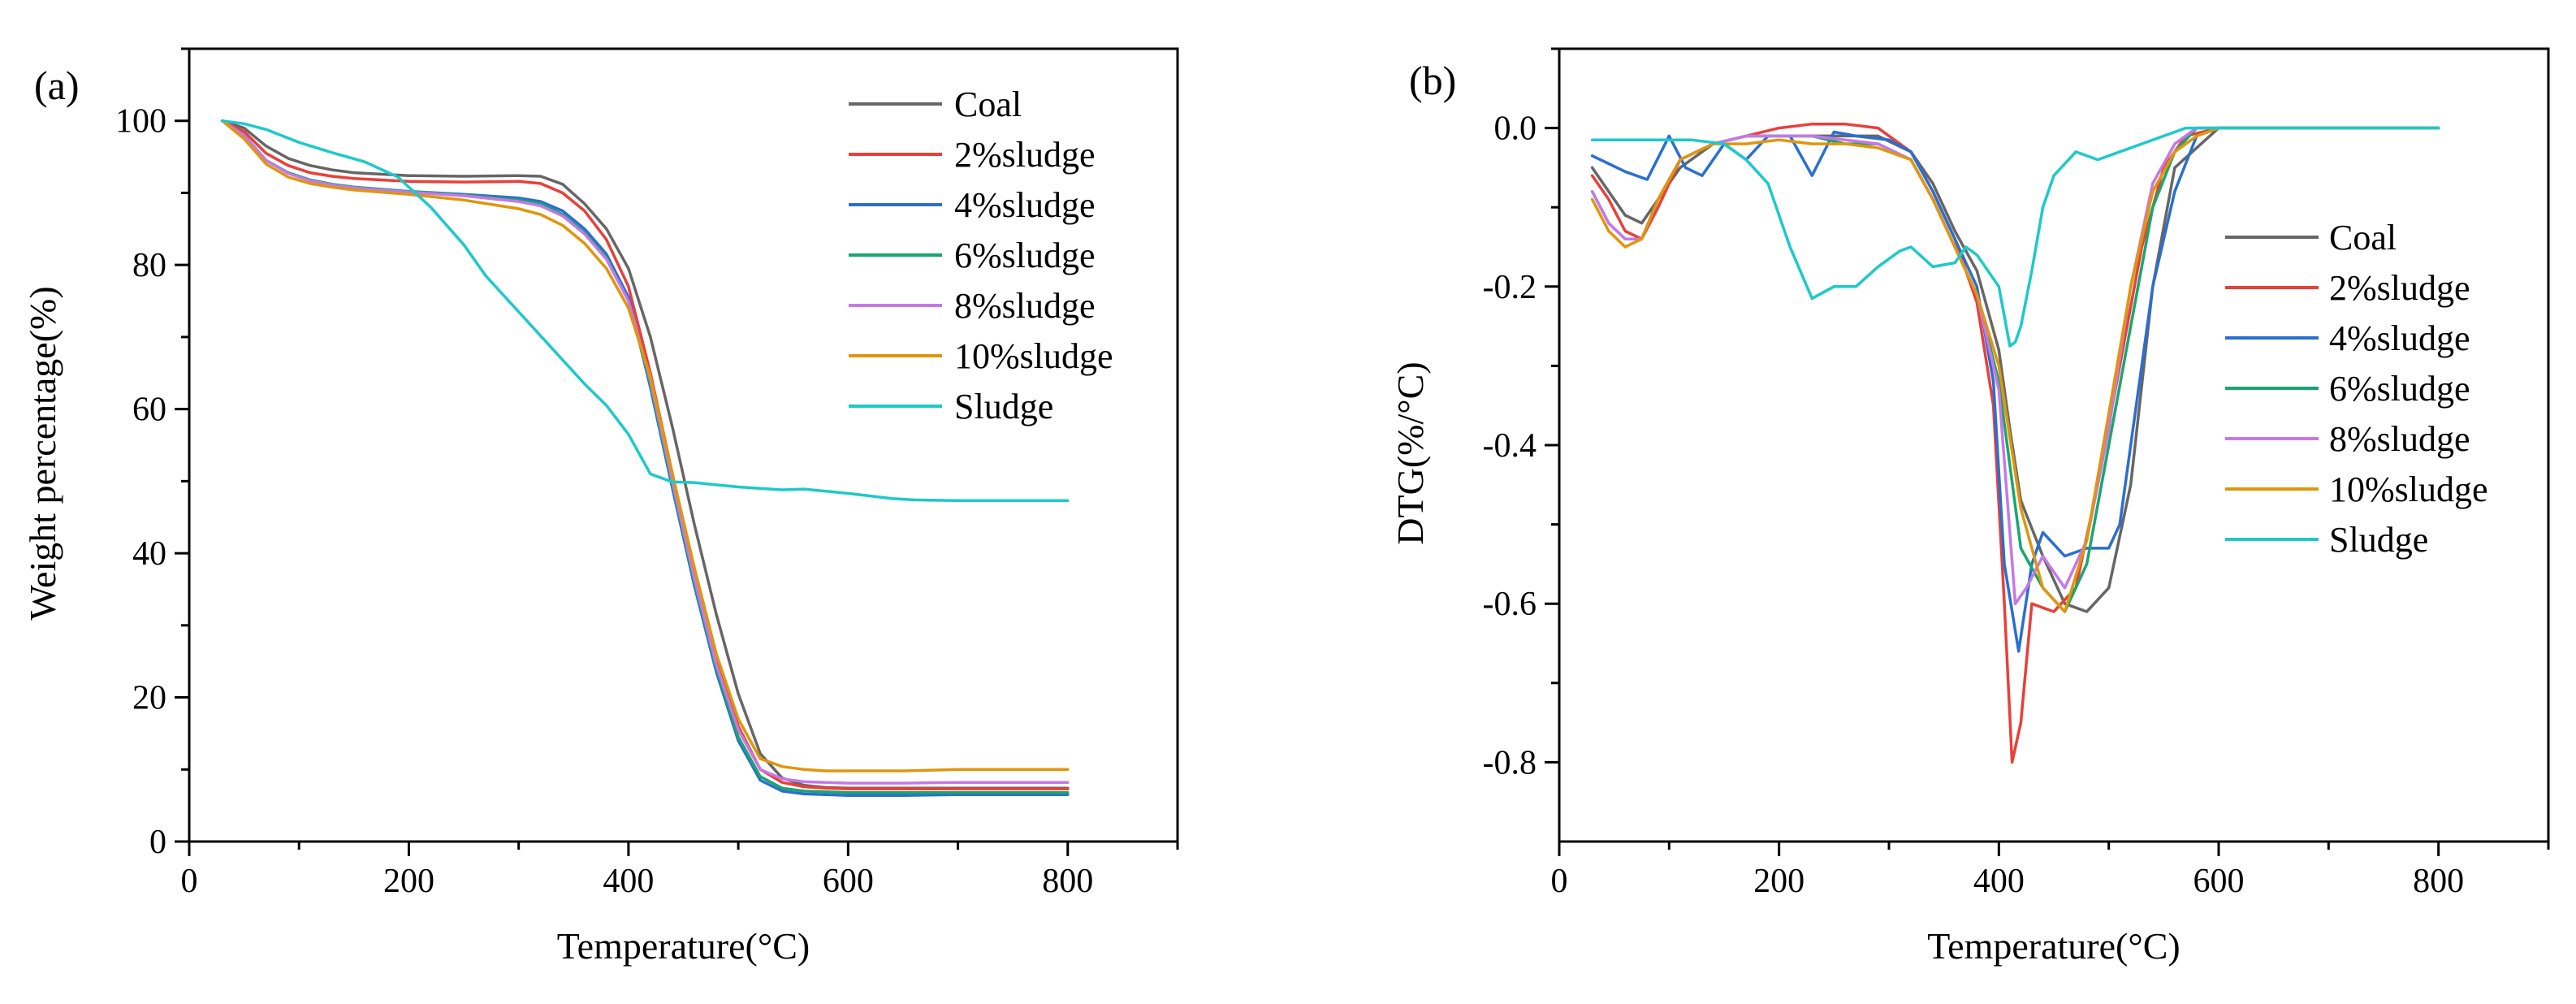  Describe the element at coordinates (1433, 80) in the screenshot. I see `panel-label: (b)` at that location.